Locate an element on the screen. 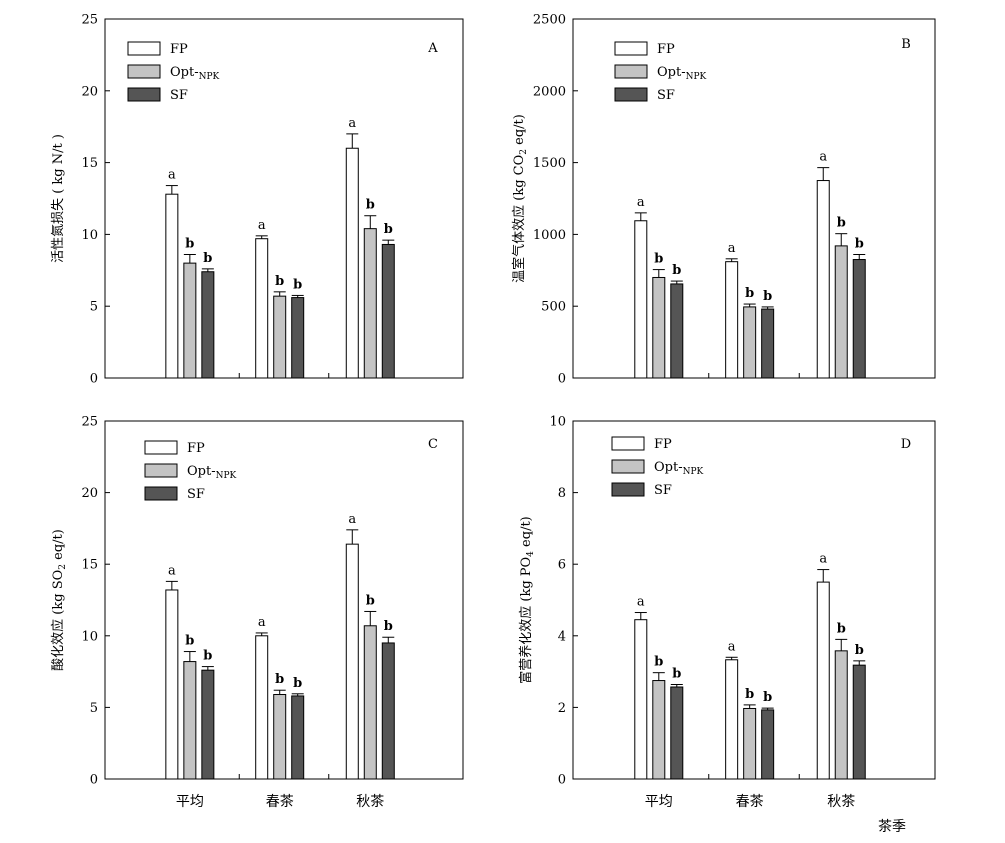 This screenshot has height=843, width=1005. panel-label: B is located at coordinates (906, 44).